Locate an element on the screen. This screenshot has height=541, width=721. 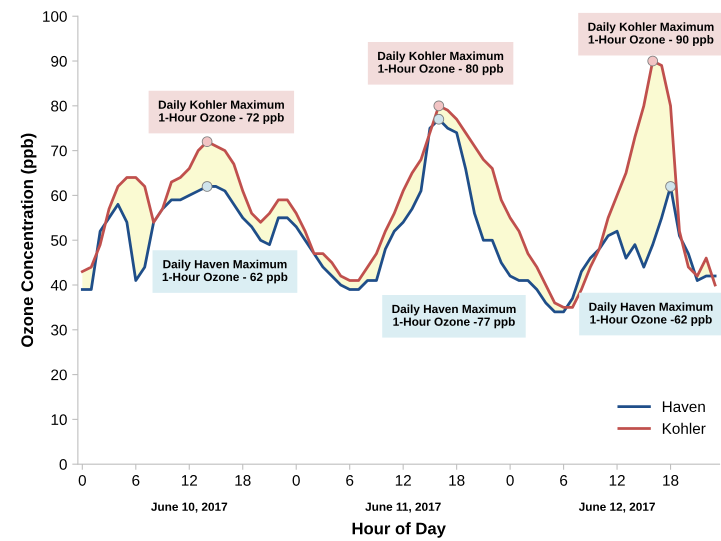
y-tick-label: 20 is located at coordinates (59, 374).